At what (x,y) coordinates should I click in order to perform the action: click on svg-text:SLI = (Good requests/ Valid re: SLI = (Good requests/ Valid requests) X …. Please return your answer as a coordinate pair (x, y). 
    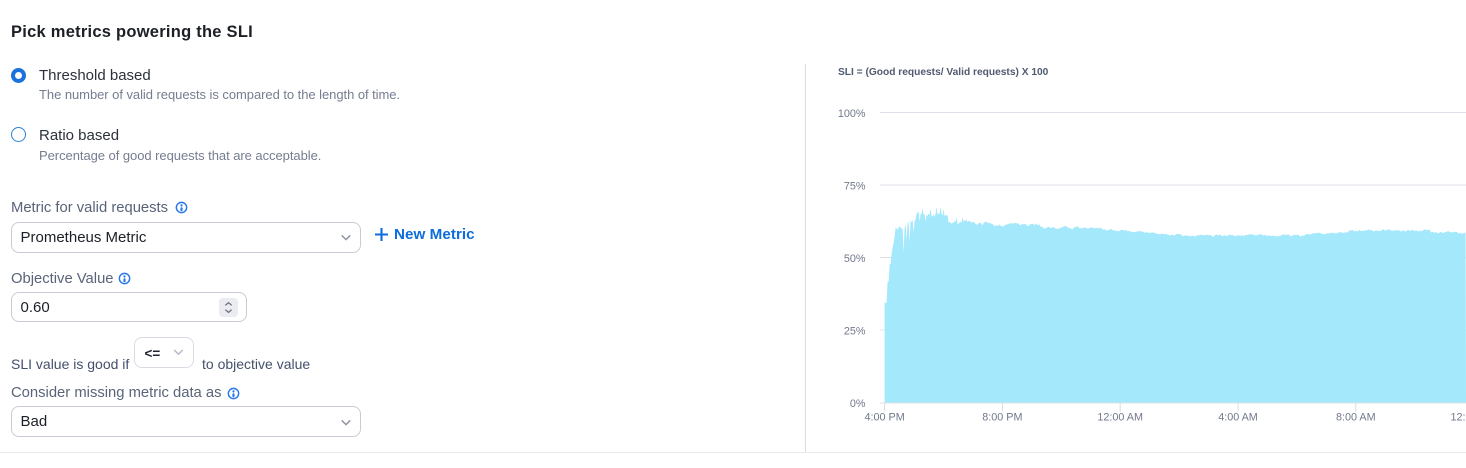
    Looking at the image, I should click on (943, 72).